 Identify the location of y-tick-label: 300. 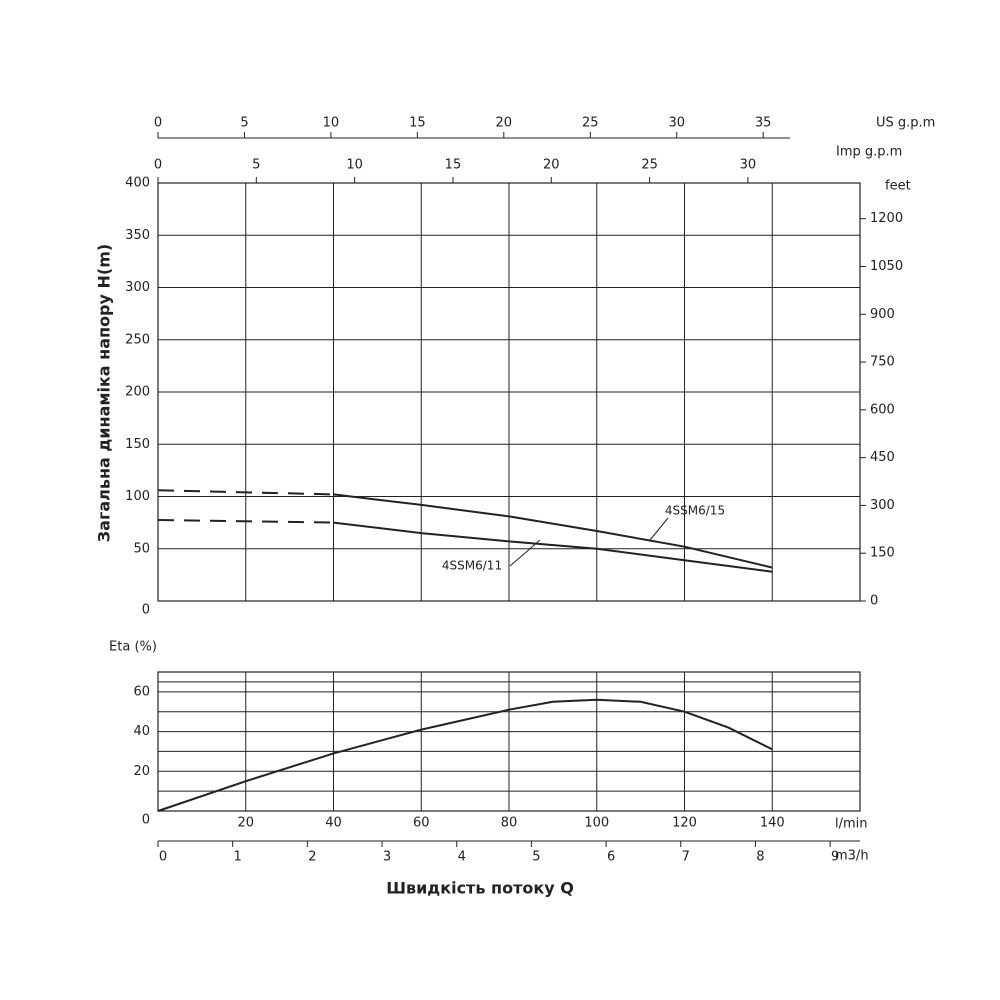
(137, 287).